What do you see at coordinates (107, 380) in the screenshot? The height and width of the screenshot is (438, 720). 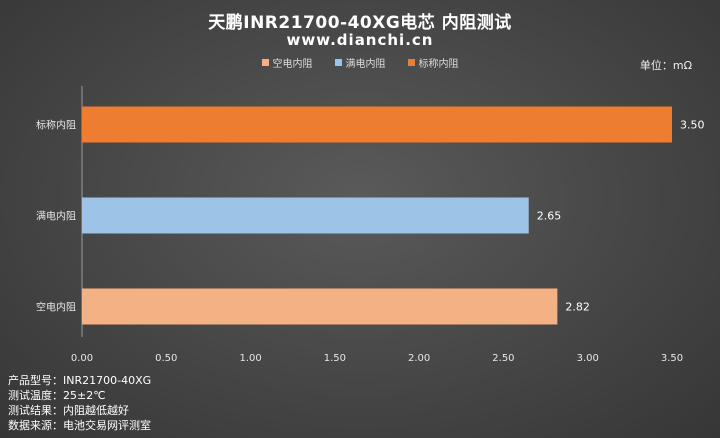 I see `info-value-model: INR21700-40XG` at bounding box center [107, 380].